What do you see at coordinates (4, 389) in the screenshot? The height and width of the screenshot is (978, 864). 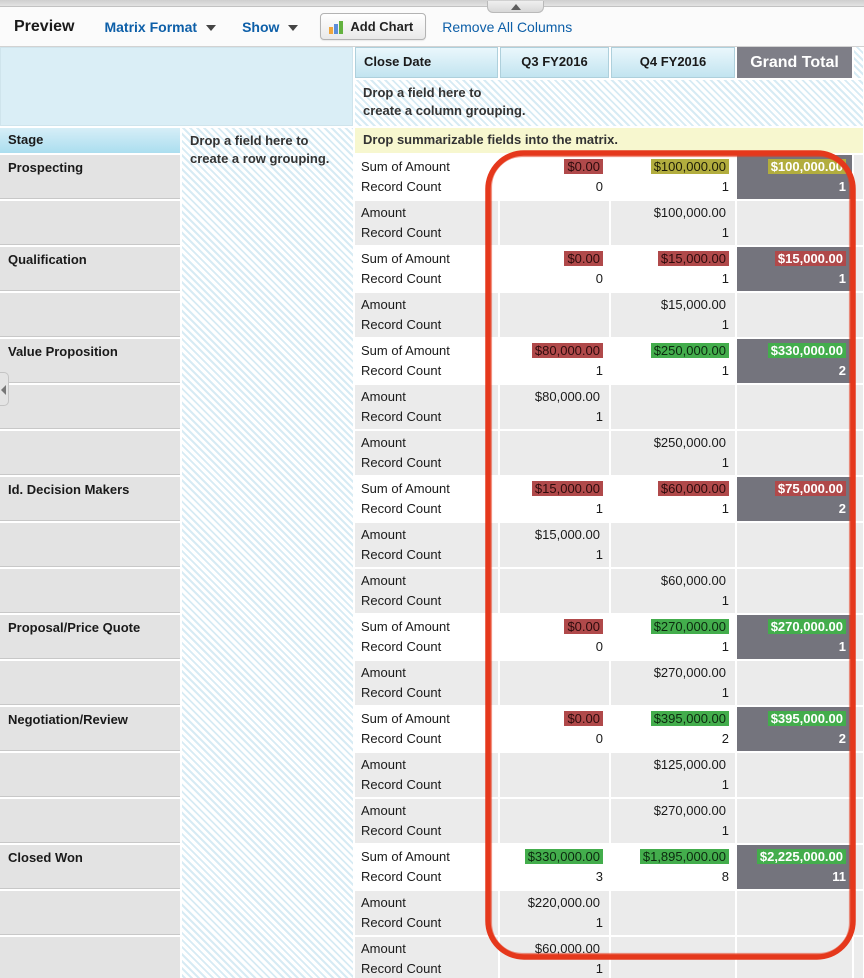 I see `collapse-sidebar-handle` at bounding box center [4, 389].